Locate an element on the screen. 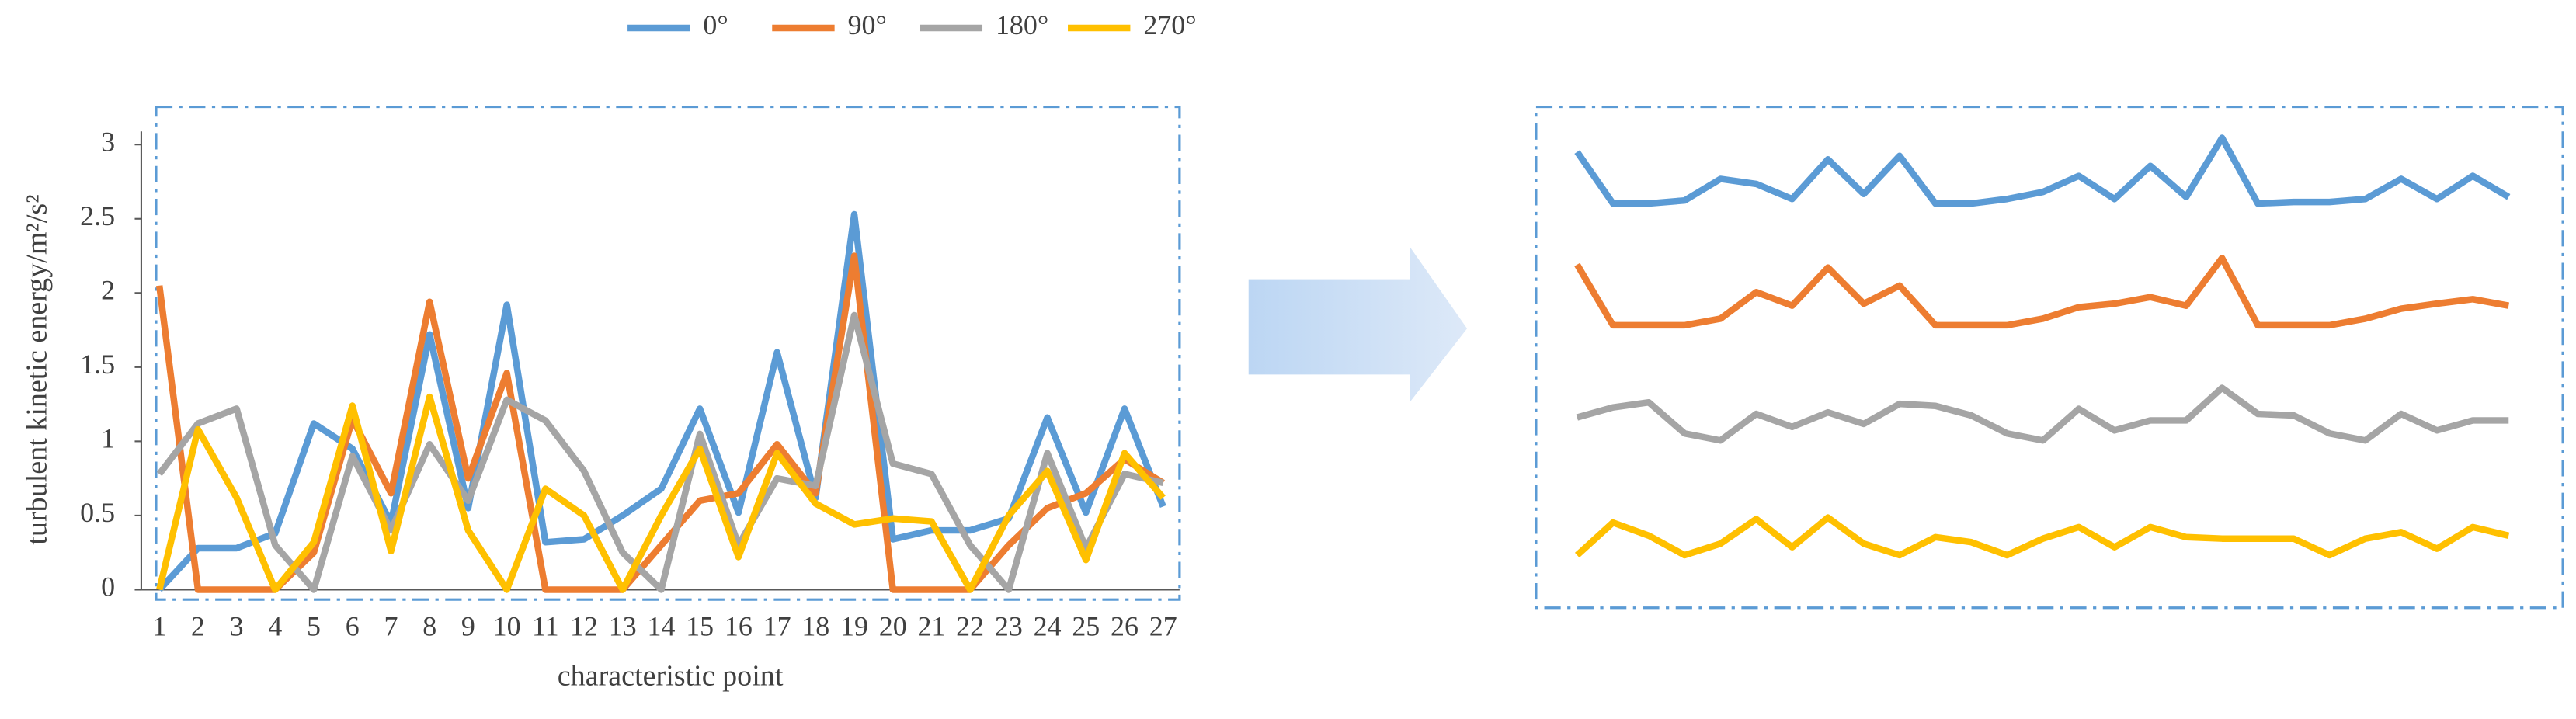 This screenshot has width=2576, height=719. x-tick-label: 25 is located at coordinates (1086, 625).